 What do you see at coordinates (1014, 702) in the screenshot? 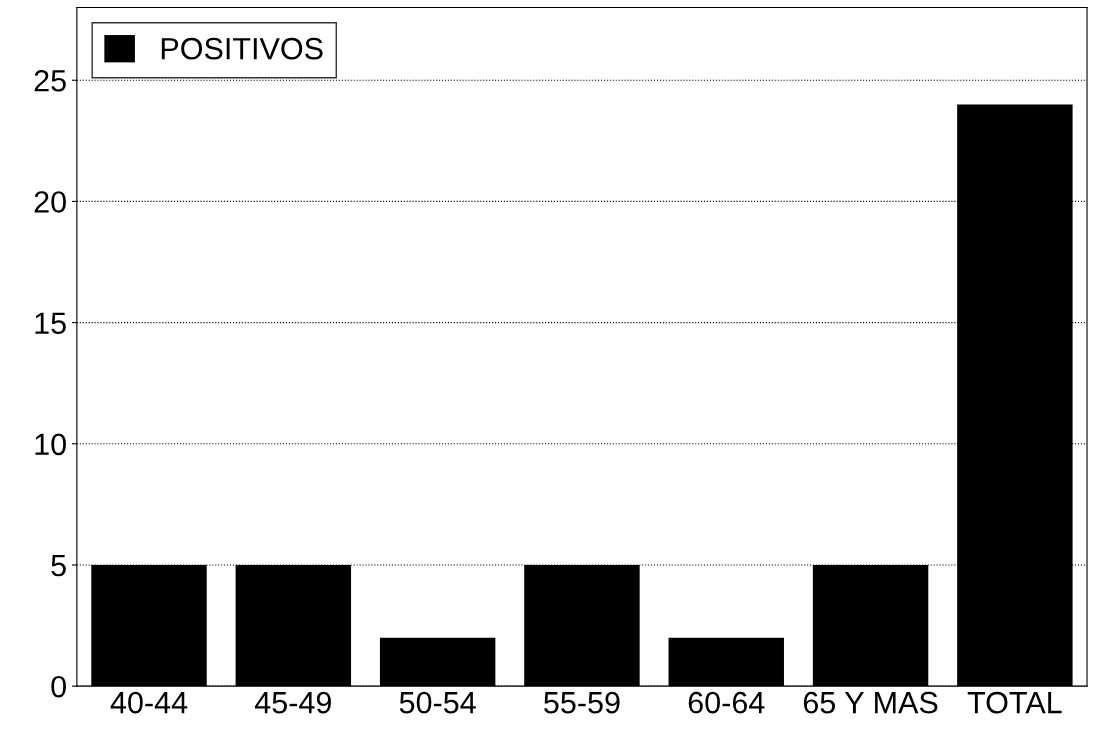
I see `x-tick-label: TOTAL` at bounding box center [1014, 702].